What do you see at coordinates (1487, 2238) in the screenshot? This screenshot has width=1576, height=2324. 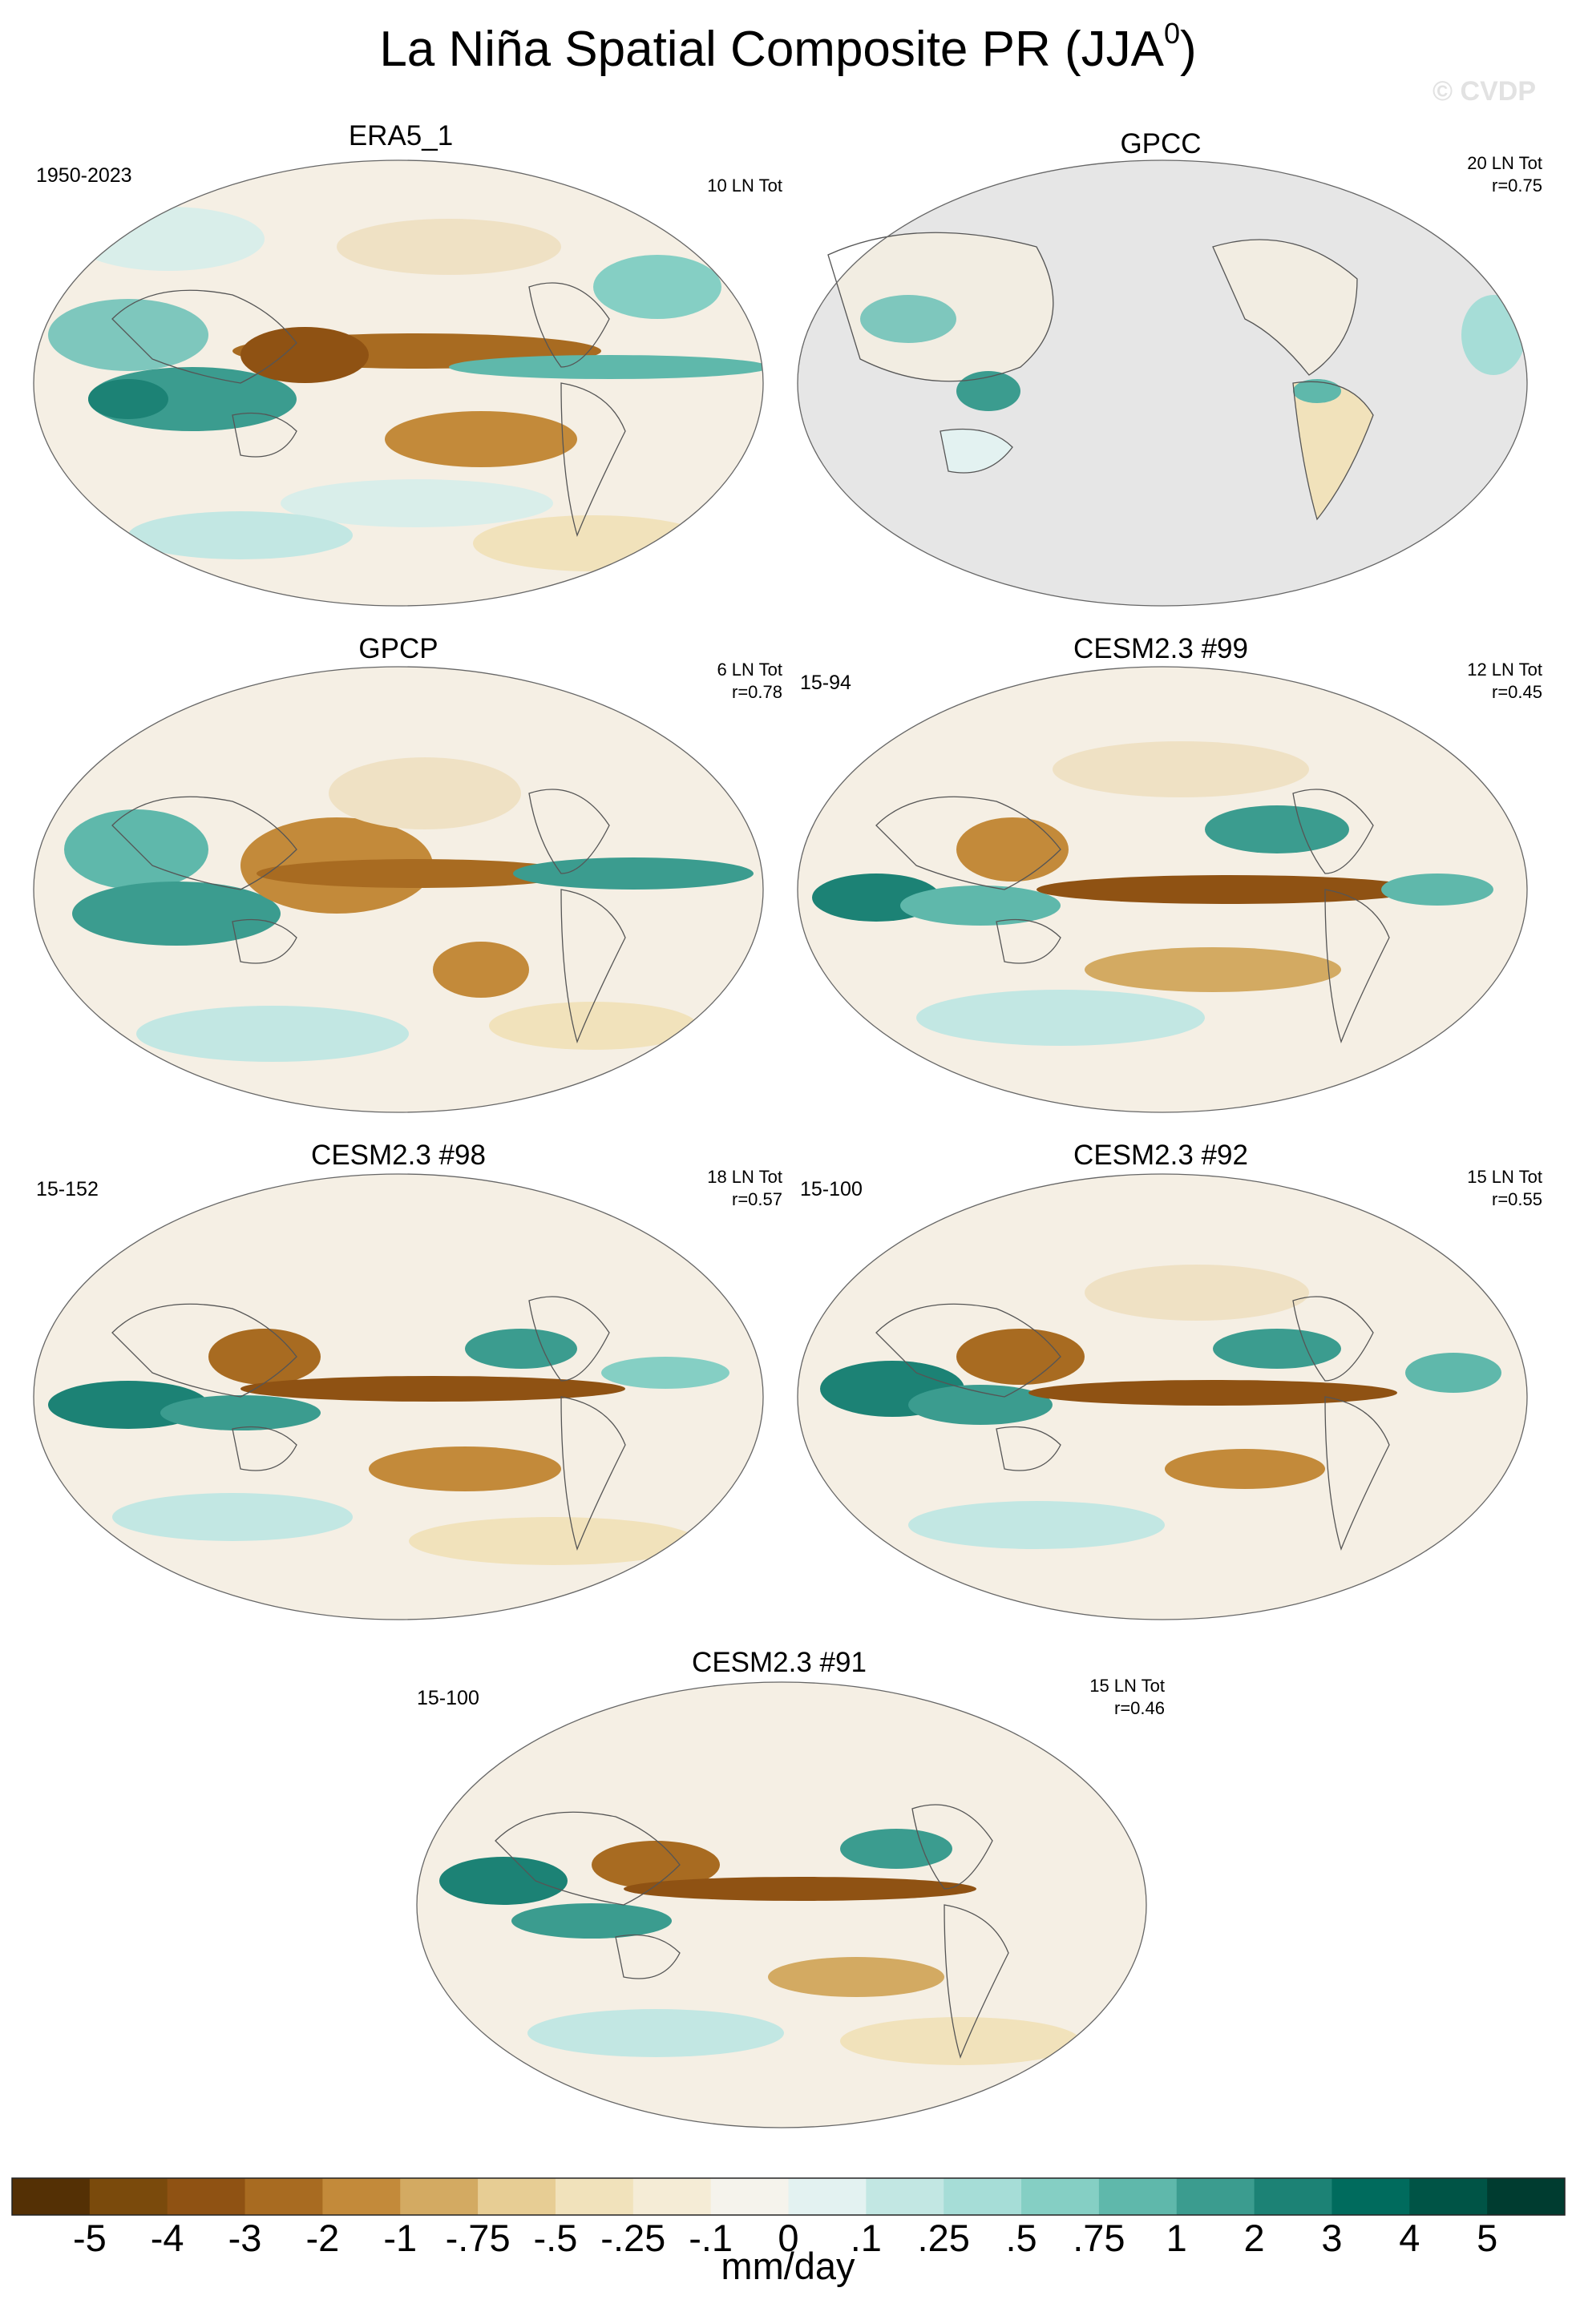 I see `colorbar-tick-label: 5` at bounding box center [1487, 2238].